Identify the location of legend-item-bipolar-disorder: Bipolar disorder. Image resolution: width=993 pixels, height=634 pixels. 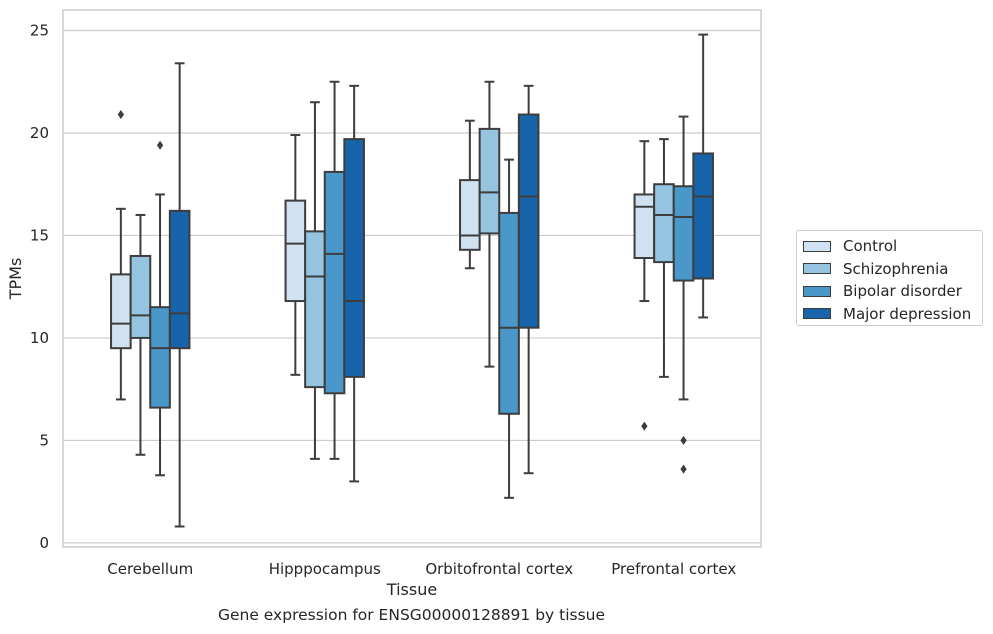
(892, 291).